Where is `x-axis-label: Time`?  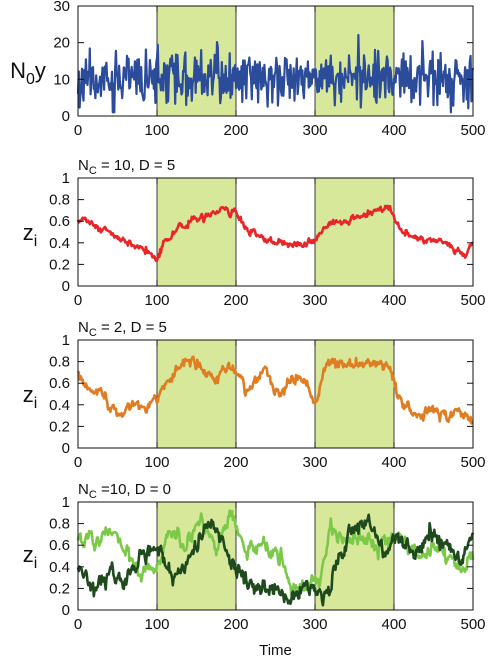
x-axis-label: Time is located at coordinates (275, 650).